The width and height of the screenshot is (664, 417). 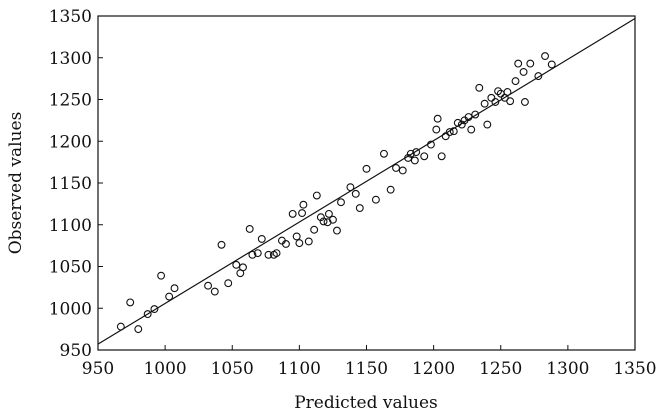 What do you see at coordinates (433, 369) in the screenshot?
I see `x-tick-label: 1200` at bounding box center [433, 369].